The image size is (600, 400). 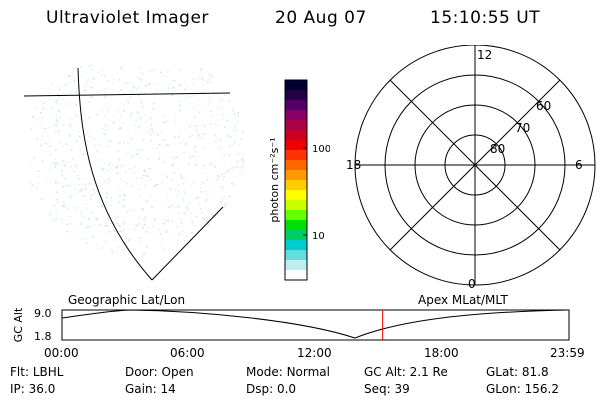 What do you see at coordinates (567, 353) in the screenshot?
I see `x-tick-2359: 23:59` at bounding box center [567, 353].